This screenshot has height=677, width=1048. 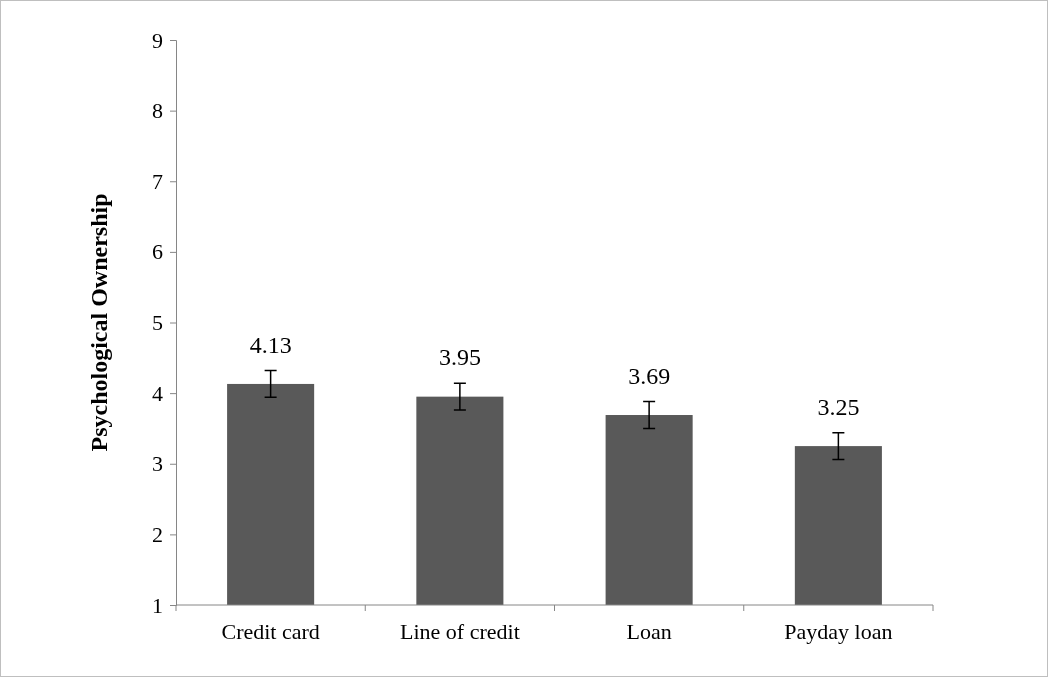 What do you see at coordinates (460, 631) in the screenshot?
I see `x-tick-label: Line of credit` at bounding box center [460, 631].